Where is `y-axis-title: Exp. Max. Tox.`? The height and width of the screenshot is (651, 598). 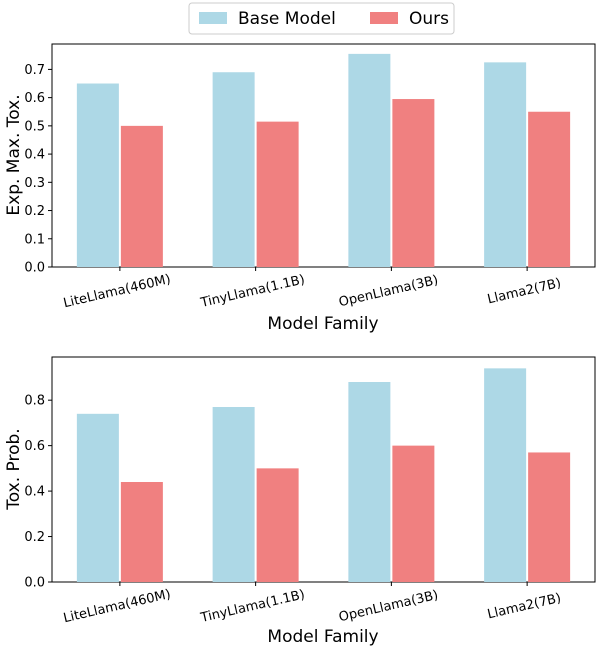
y-axis-title: Exp. Max. Tox. is located at coordinates (14, 154).